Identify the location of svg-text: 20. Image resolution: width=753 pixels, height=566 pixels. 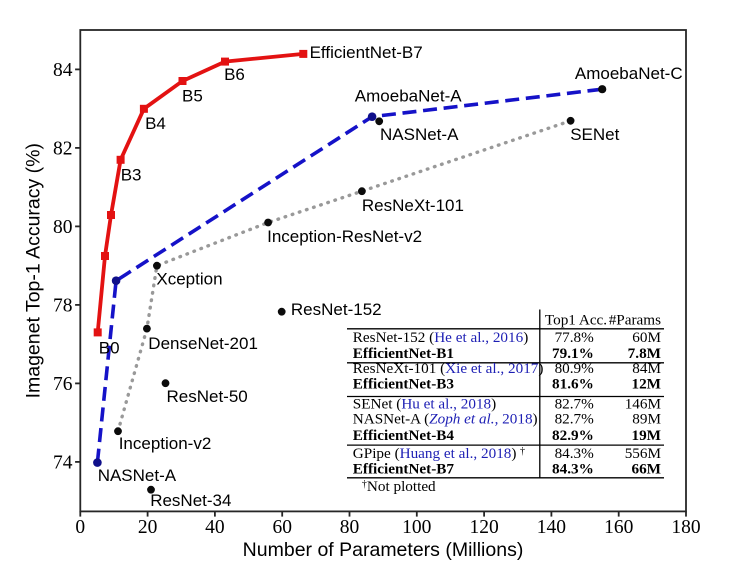
(148, 527).